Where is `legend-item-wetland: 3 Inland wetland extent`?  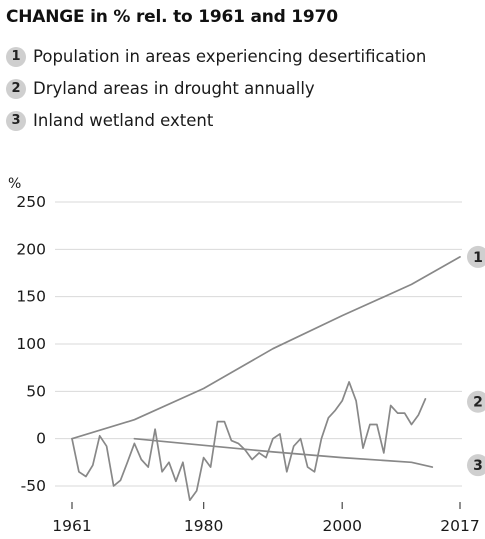 legend-item-wetland: 3 Inland wetland extent is located at coordinates (216, 120).